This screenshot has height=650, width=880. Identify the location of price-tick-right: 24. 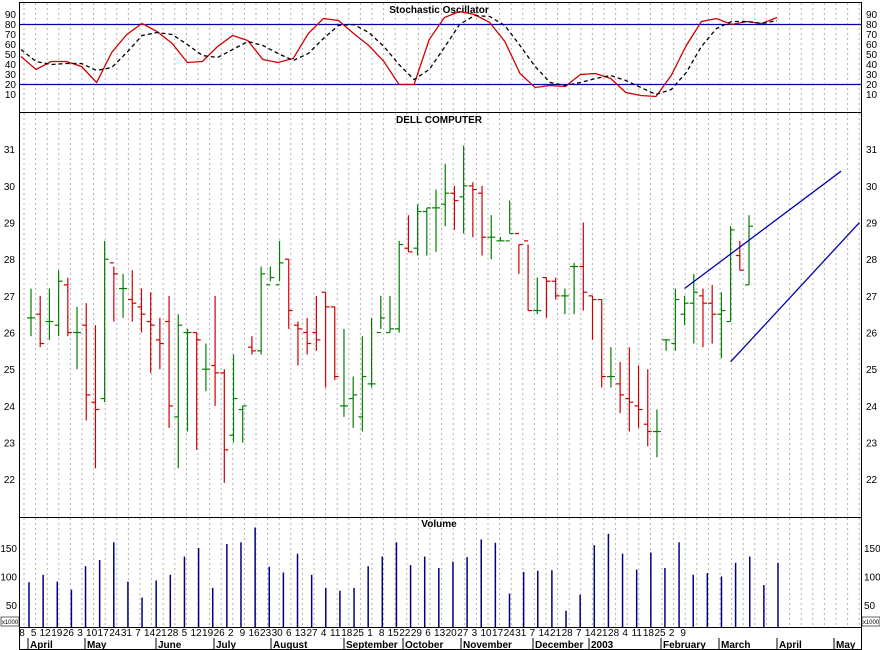
(872, 407).